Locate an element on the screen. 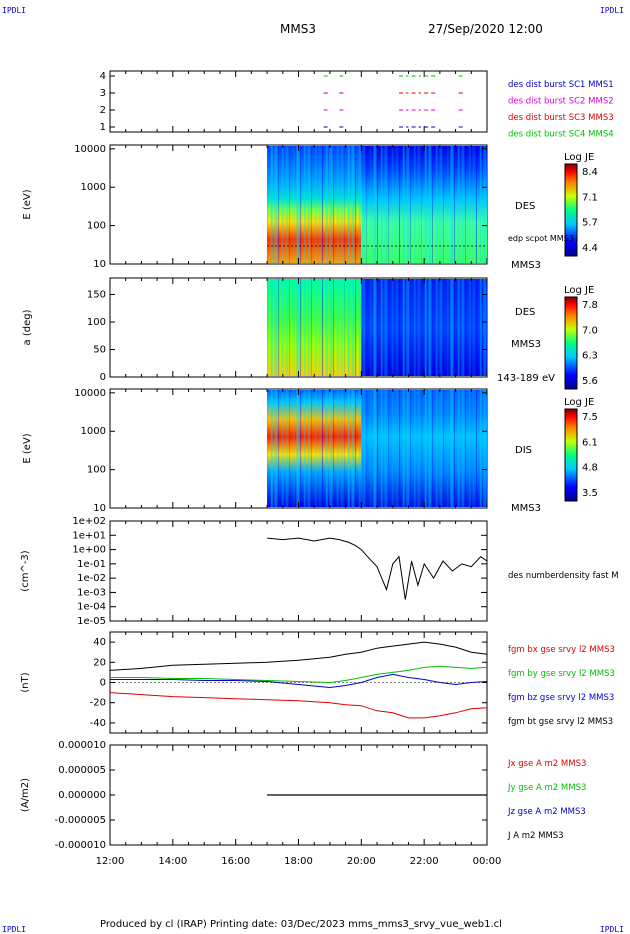 Image resolution: width=630 pixels, height=934 pixels. current-ytick-label: 0.000010 is located at coordinates (82, 745).